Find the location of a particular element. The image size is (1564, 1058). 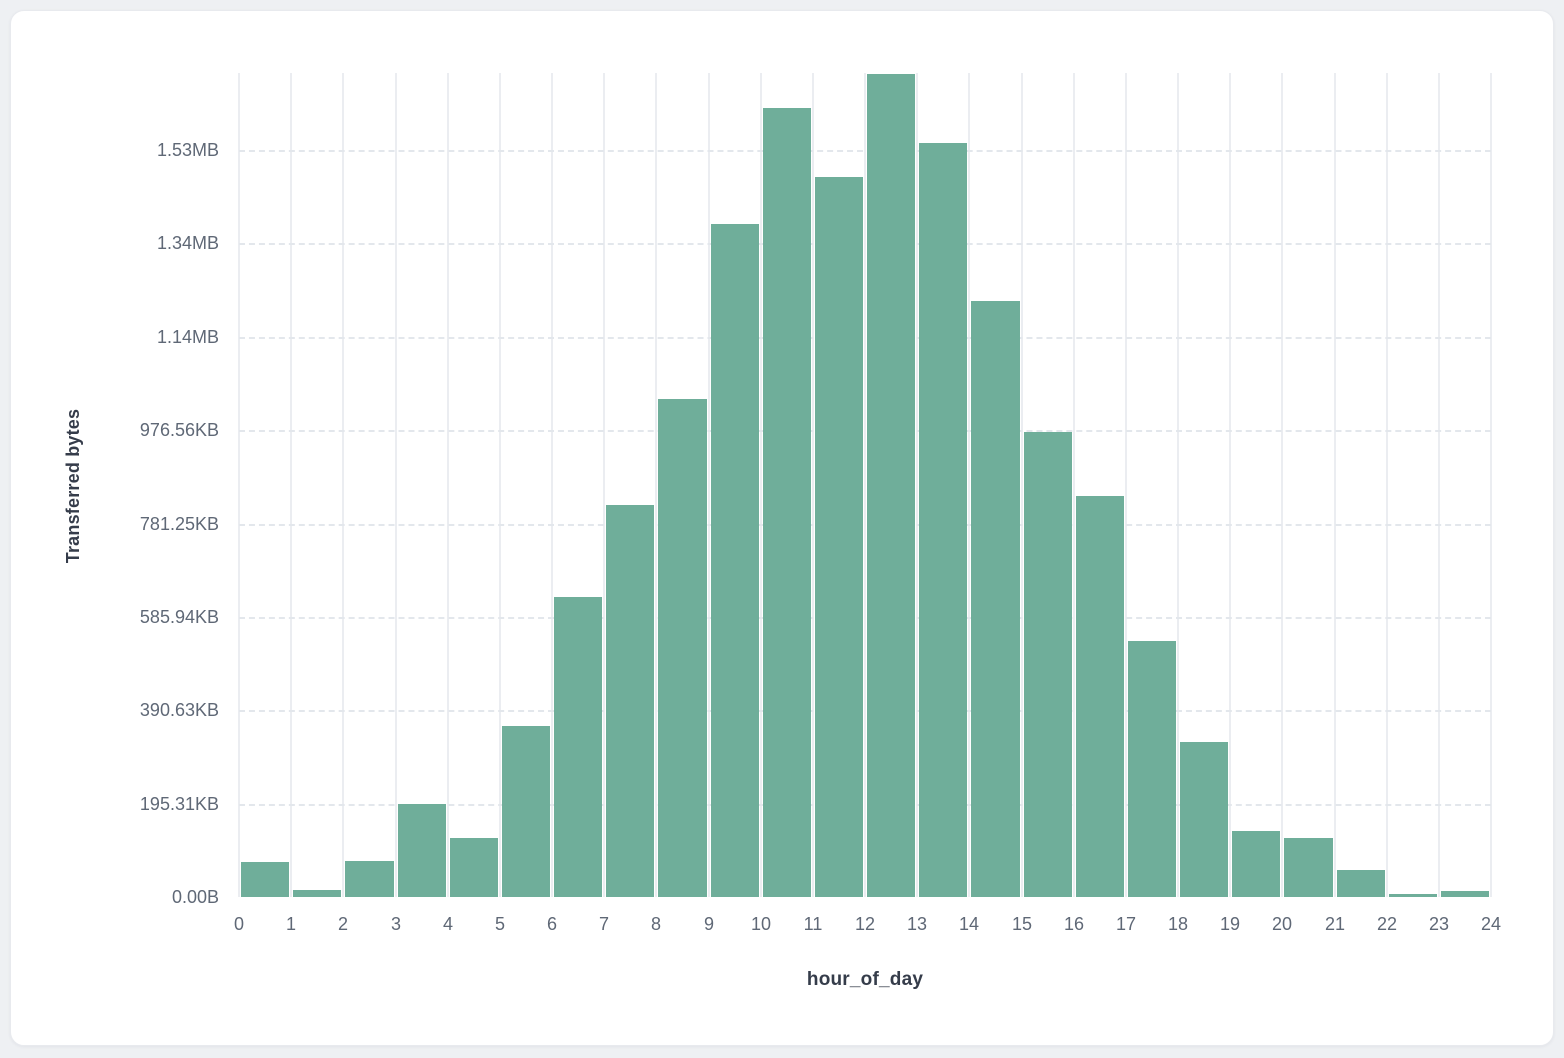

x-tick-label: 3 is located at coordinates (395, 924).